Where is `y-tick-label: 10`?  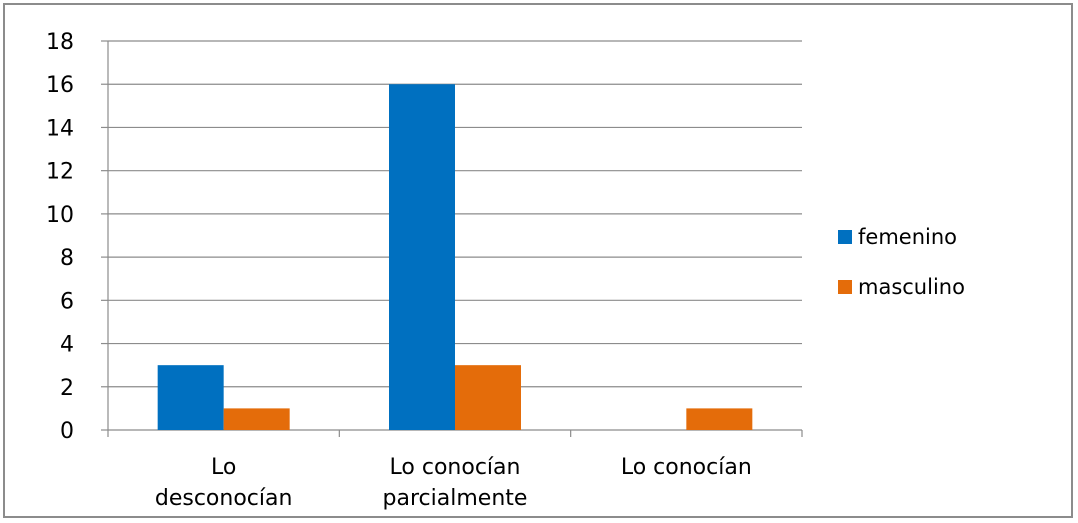
y-tick-label: 10 is located at coordinates (60, 215).